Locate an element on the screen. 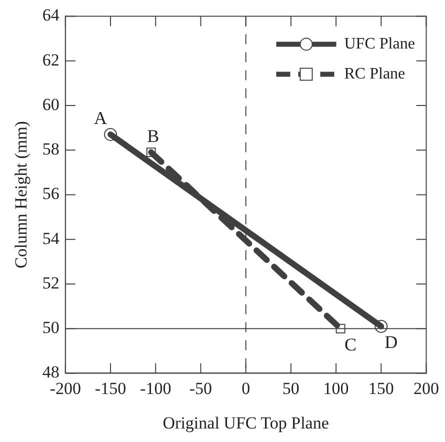 Image resolution: width=445 pixels, height=442 pixels. y-tick-label: 56 is located at coordinates (51, 194).